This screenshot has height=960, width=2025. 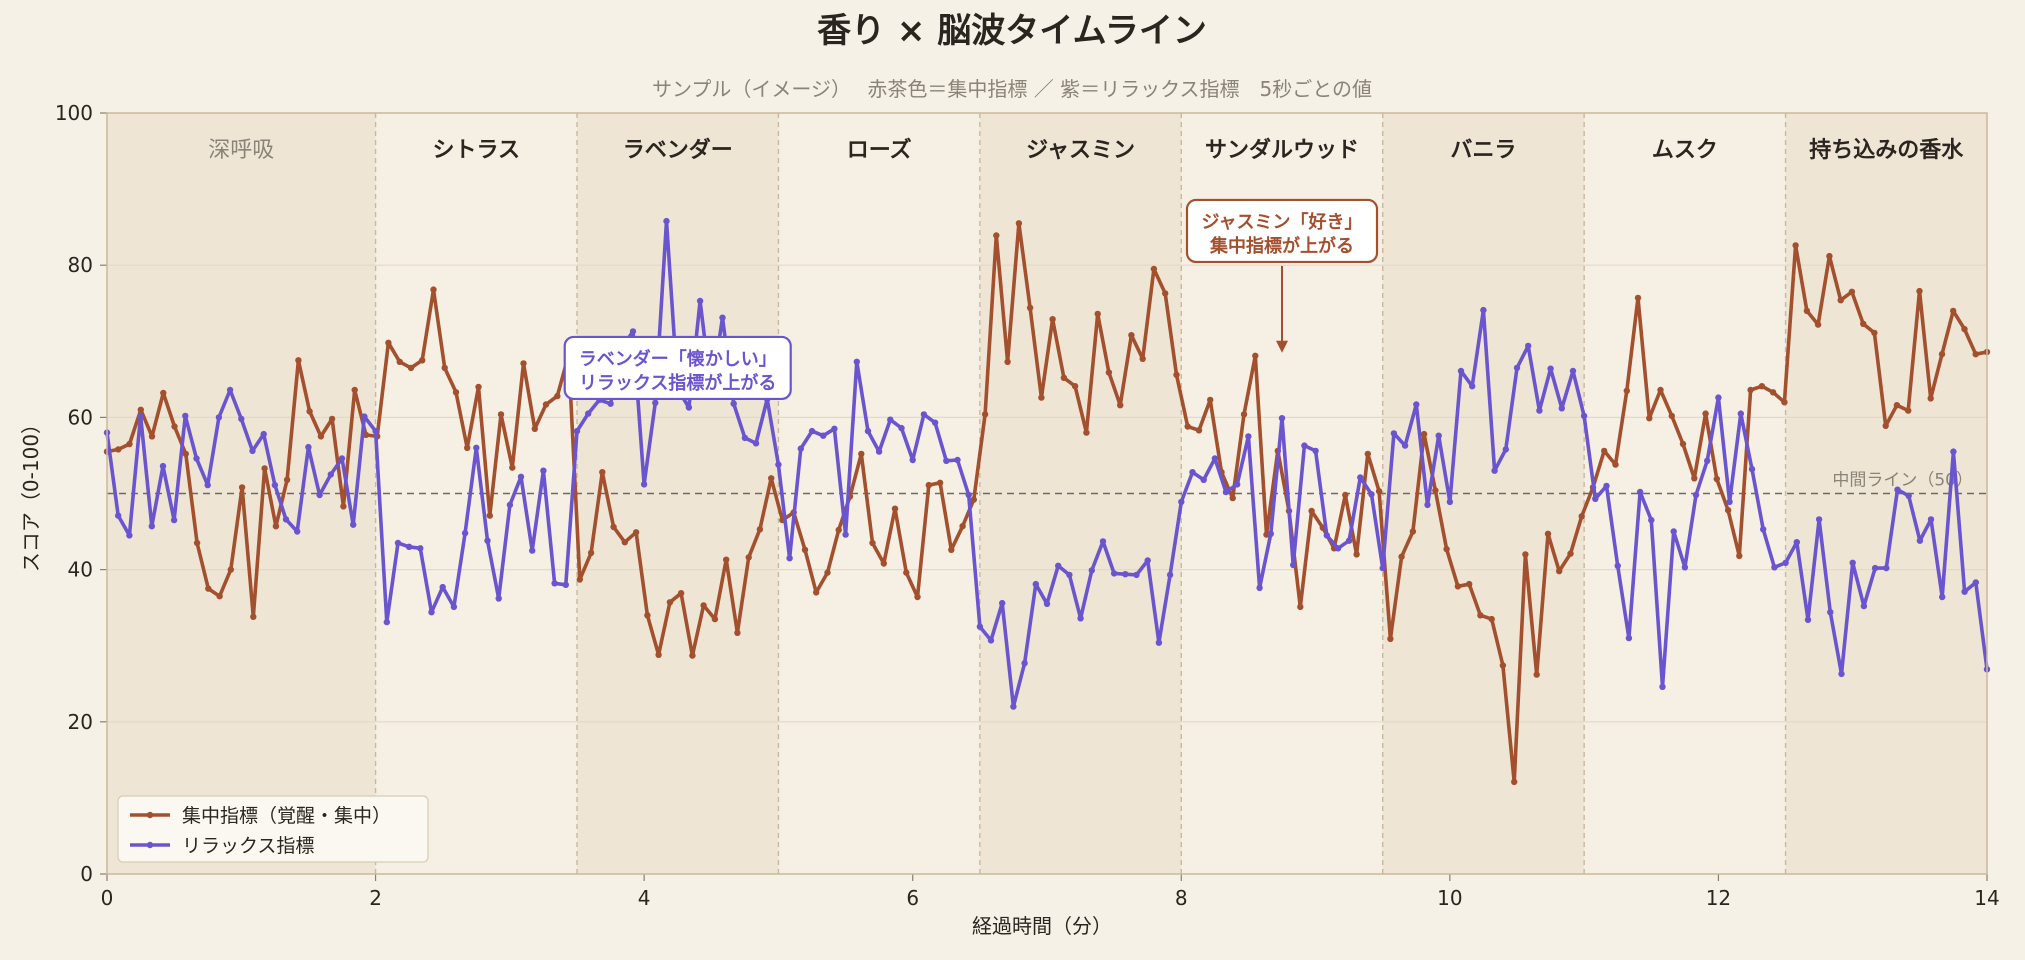 I want to click on x-tick-label: 0, so click(x=107, y=898).